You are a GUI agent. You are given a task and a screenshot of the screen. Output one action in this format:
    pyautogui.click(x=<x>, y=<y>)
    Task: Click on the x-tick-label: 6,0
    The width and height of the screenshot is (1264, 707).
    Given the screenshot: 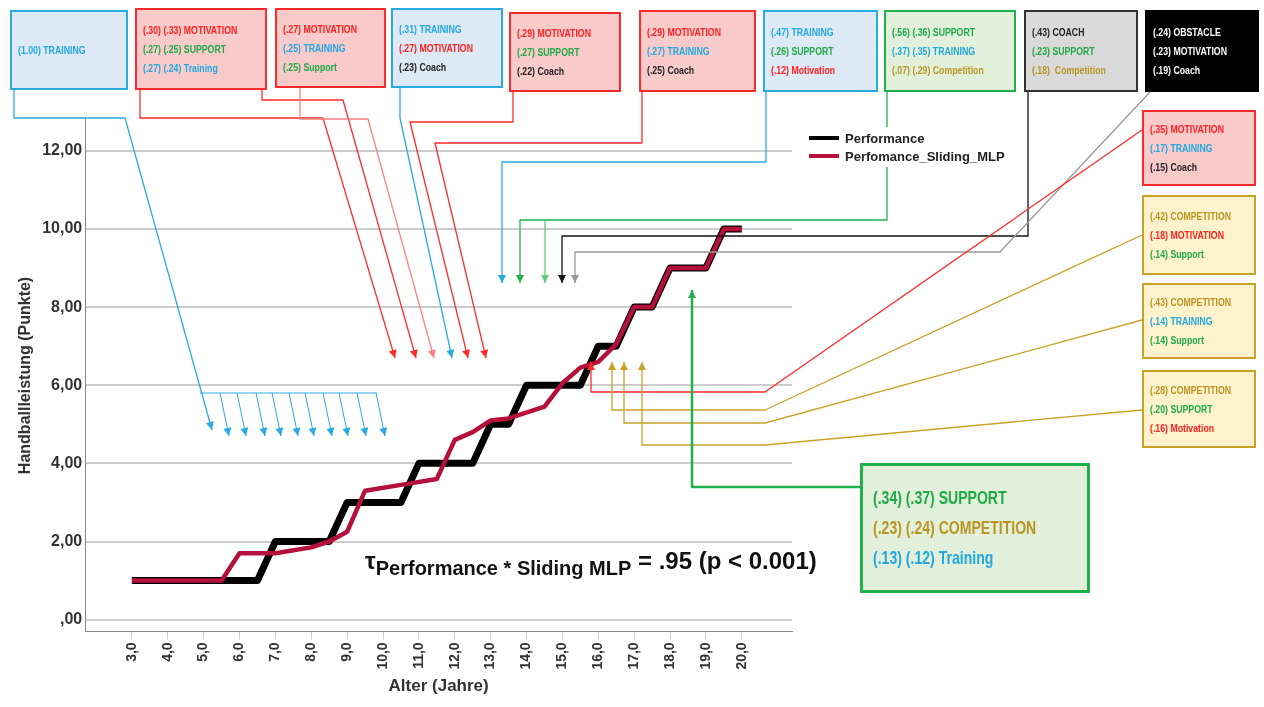 What is the action you would take?
    pyautogui.click(x=238, y=652)
    